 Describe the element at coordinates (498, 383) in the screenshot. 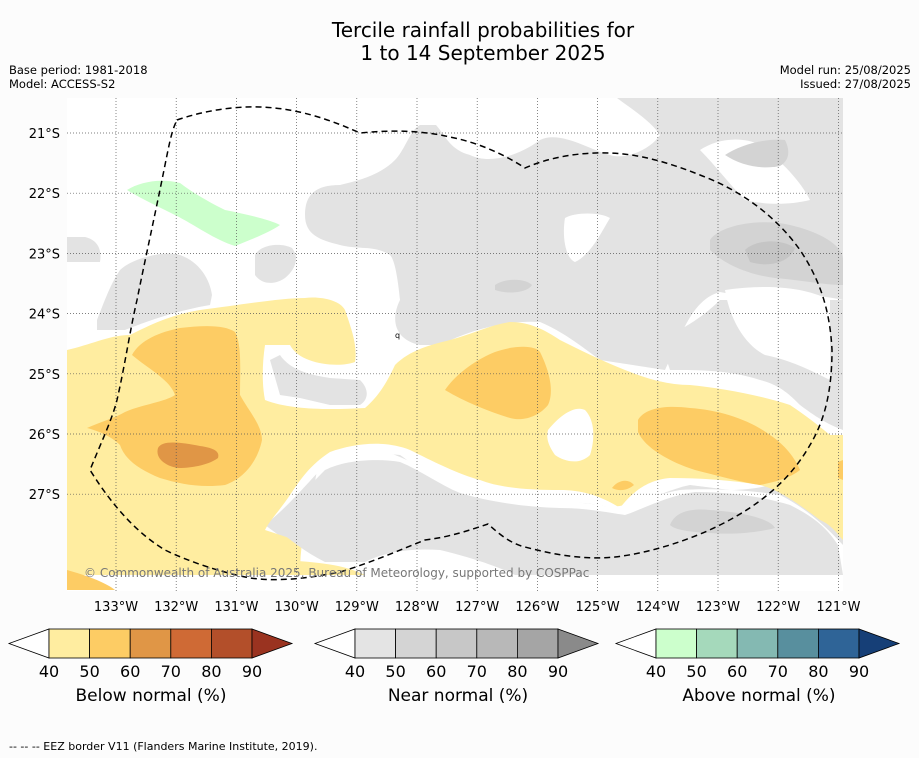

I see `below-normal-50-center` at that location.